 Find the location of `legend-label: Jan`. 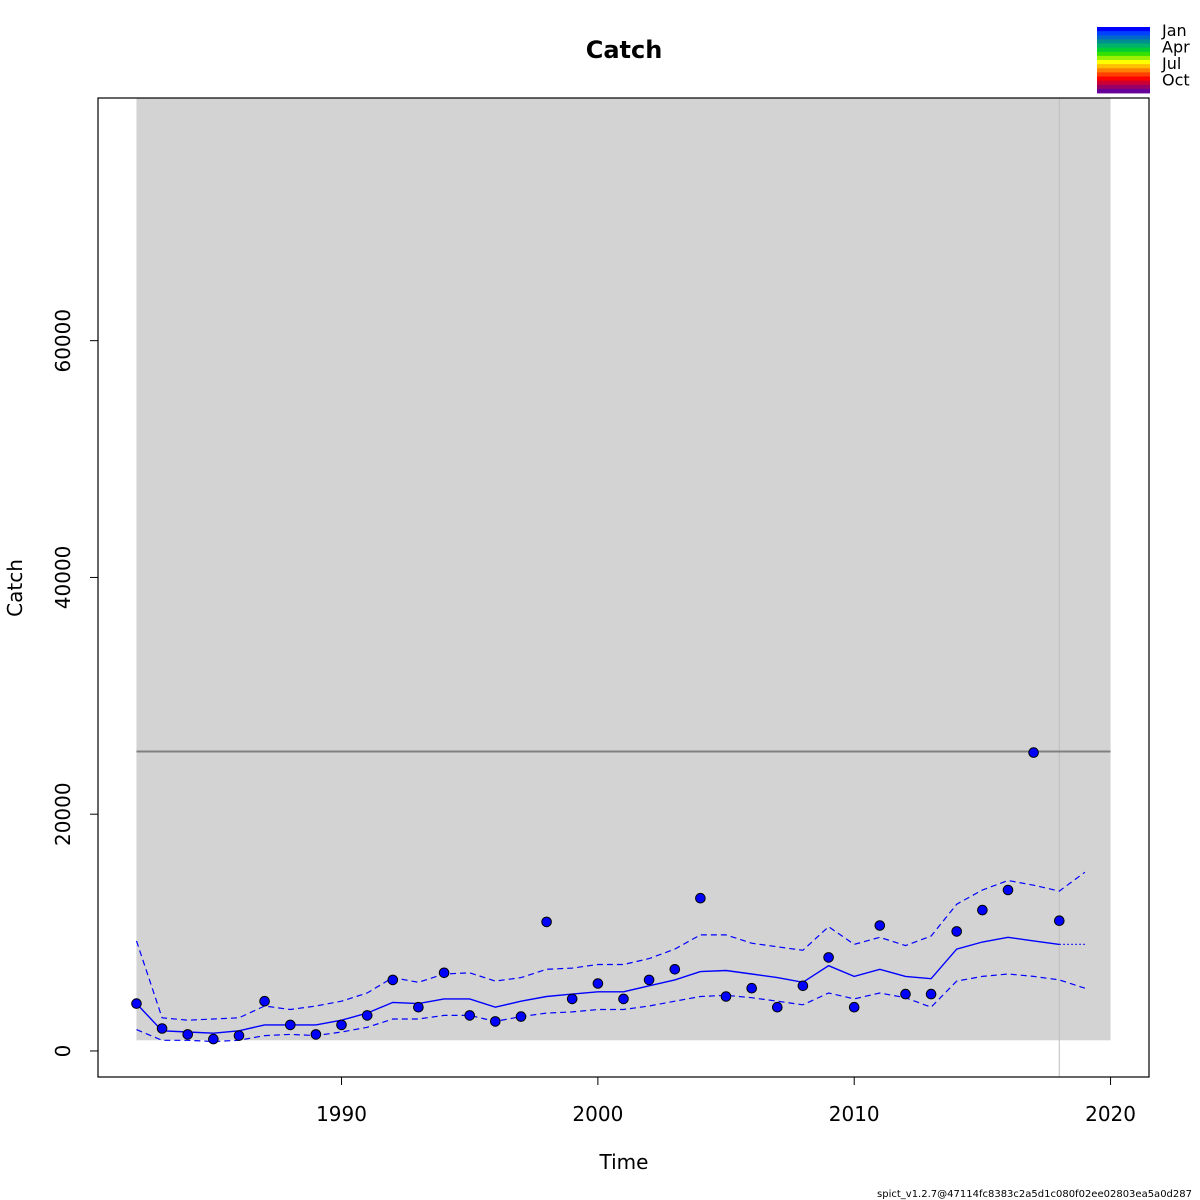

legend-label: Jan is located at coordinates (1174, 30).